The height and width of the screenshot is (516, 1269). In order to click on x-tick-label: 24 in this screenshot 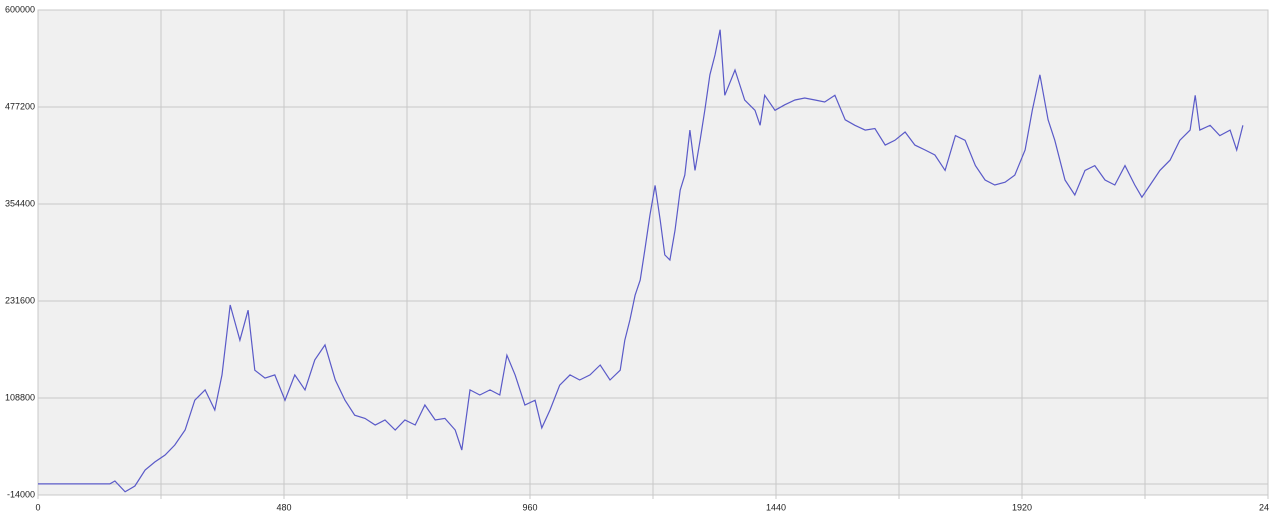, I will do `click(1264, 507)`.